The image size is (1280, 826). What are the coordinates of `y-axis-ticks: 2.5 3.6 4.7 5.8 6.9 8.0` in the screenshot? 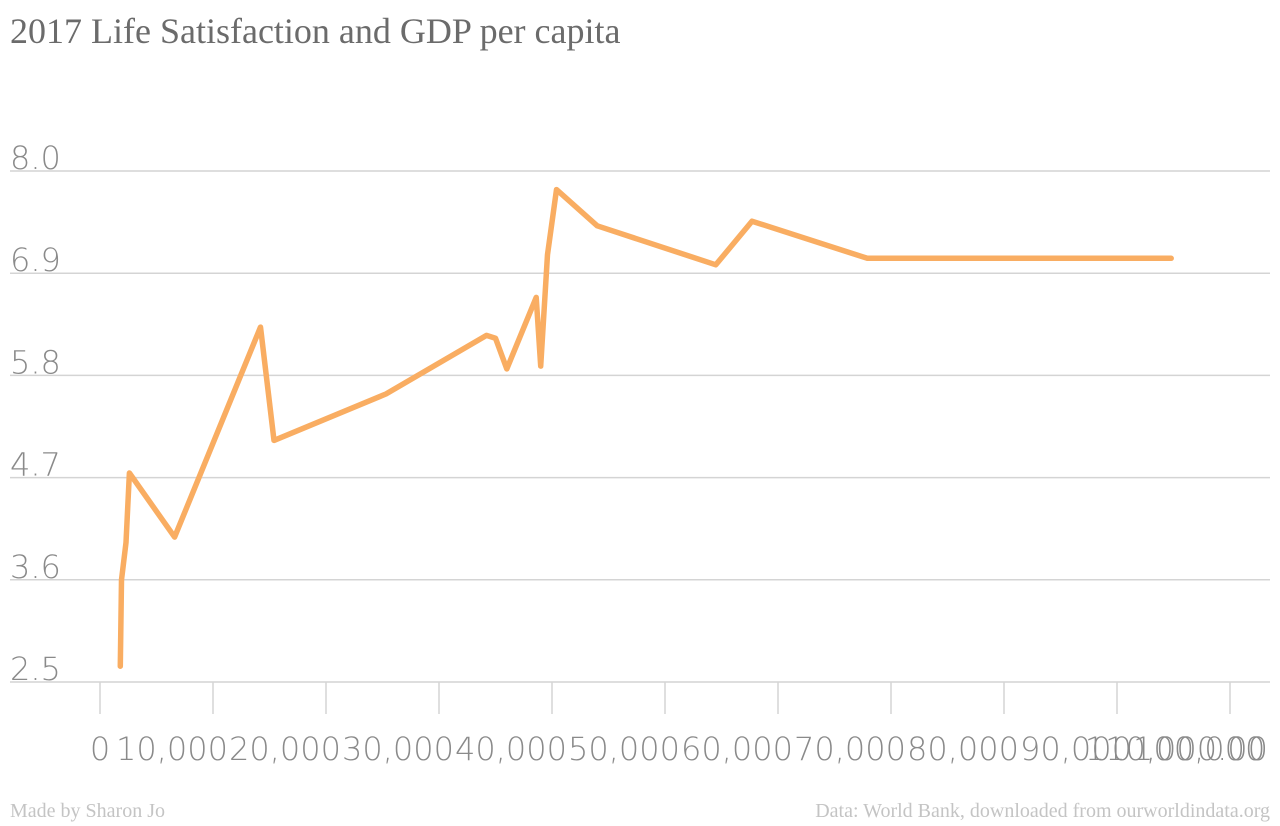 It's located at (35, 413).